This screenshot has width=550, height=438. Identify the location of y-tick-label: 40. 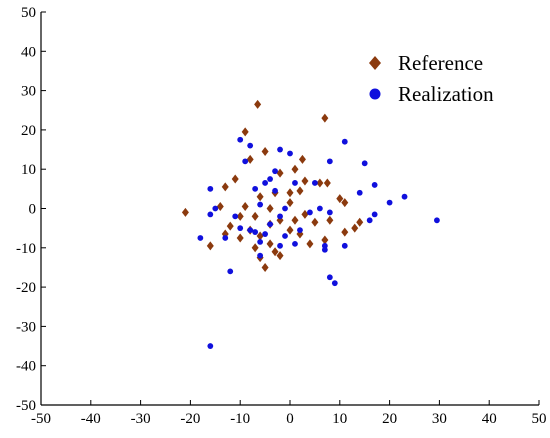
(28, 52).